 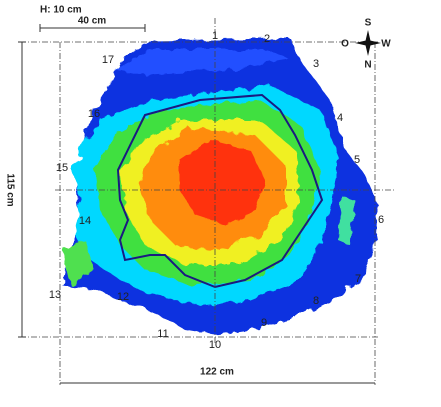 I want to click on point-label: 7, so click(x=358, y=279).